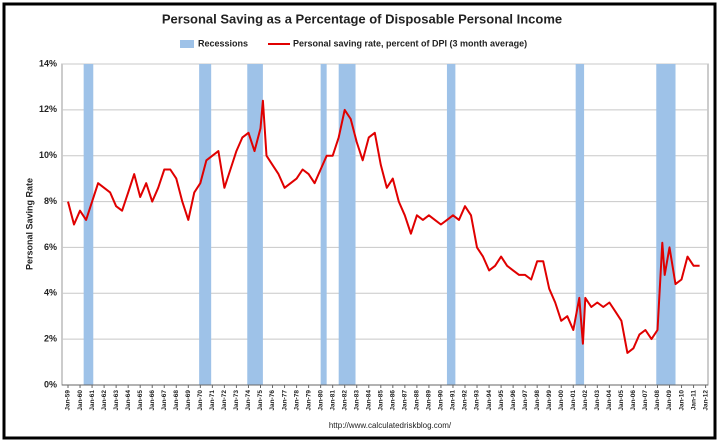 This screenshot has height=443, width=720. I want to click on x-tick-label: Jan-67, so click(164, 400).